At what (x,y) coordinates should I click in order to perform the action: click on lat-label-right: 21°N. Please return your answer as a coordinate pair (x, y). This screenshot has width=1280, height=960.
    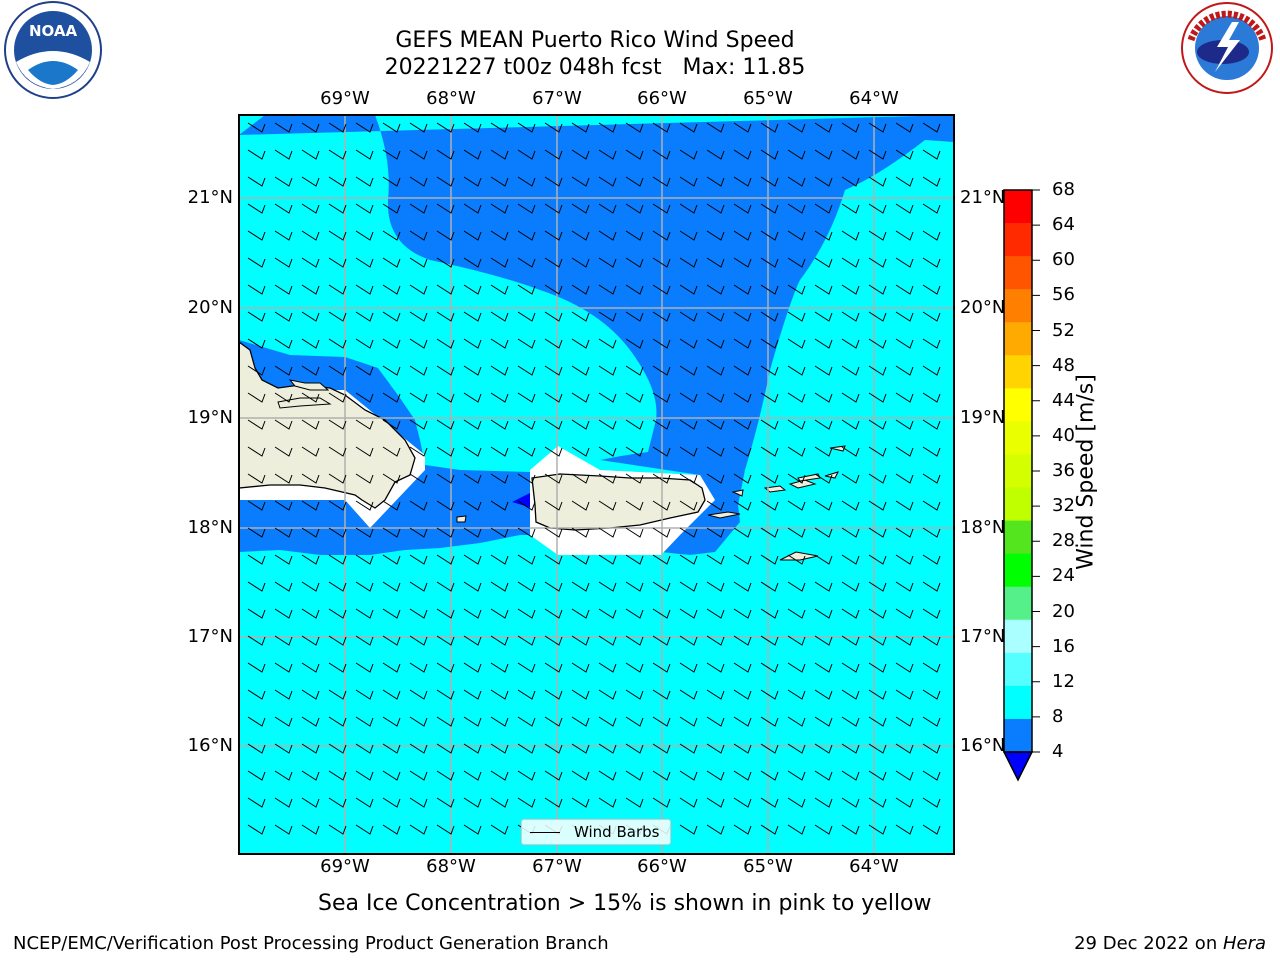
    Looking at the image, I should click on (983, 197).